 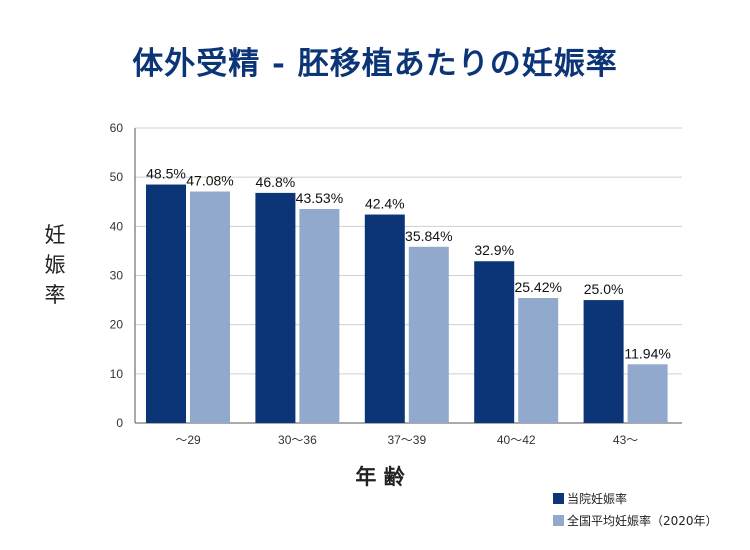 I want to click on data-label: 43.53%, so click(x=319, y=198).